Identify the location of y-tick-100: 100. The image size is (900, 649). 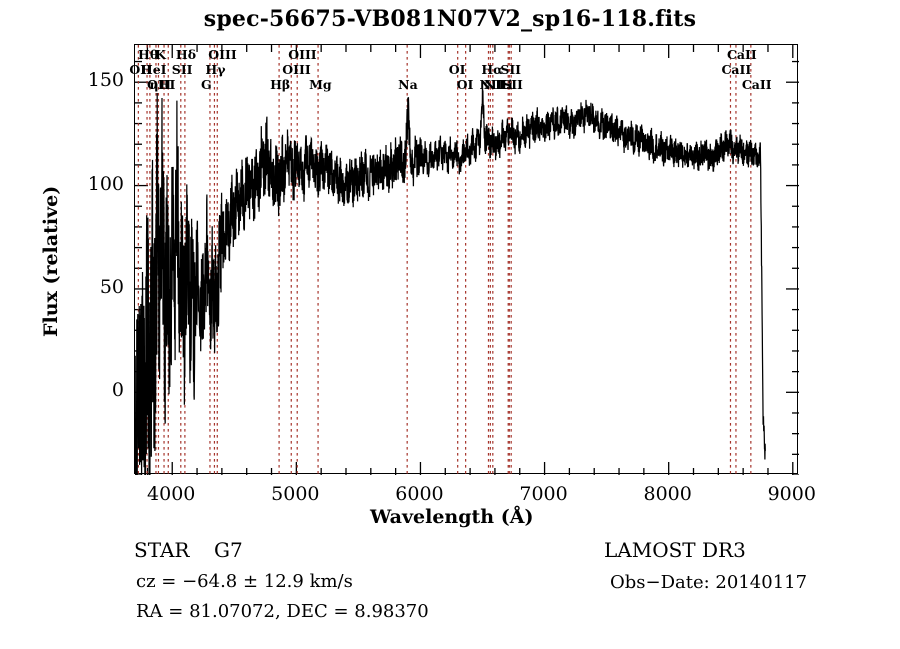
(105, 183).